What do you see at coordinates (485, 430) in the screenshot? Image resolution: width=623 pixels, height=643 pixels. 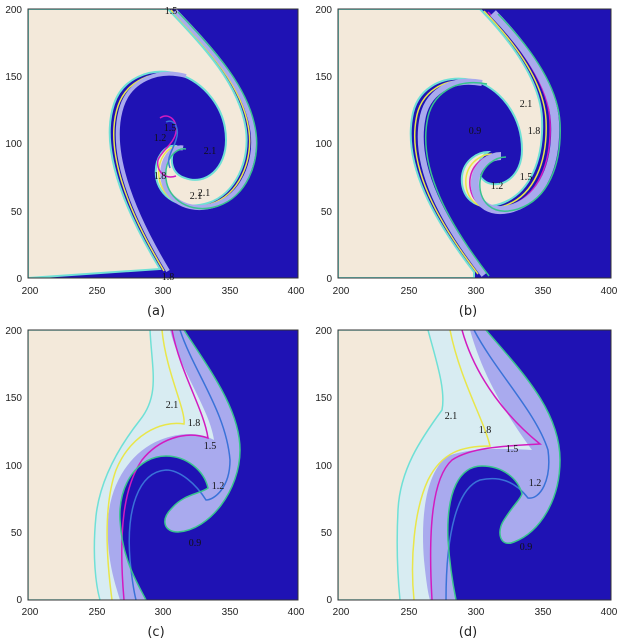 I see `contour-label-d-1: 1.8` at bounding box center [485, 430].